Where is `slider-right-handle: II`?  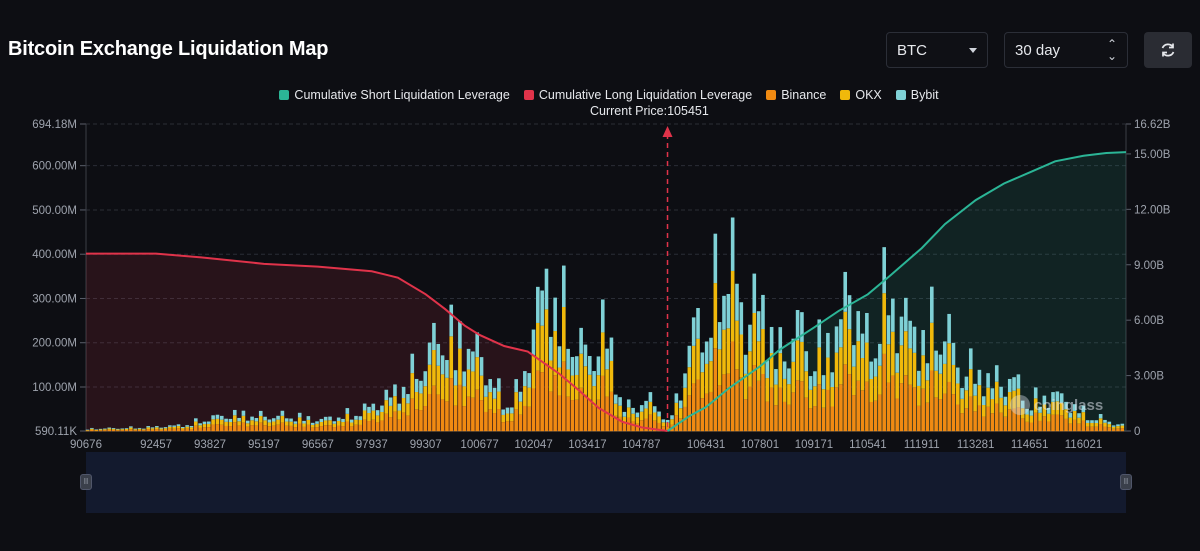 slider-right-handle: II is located at coordinates (1126, 482).